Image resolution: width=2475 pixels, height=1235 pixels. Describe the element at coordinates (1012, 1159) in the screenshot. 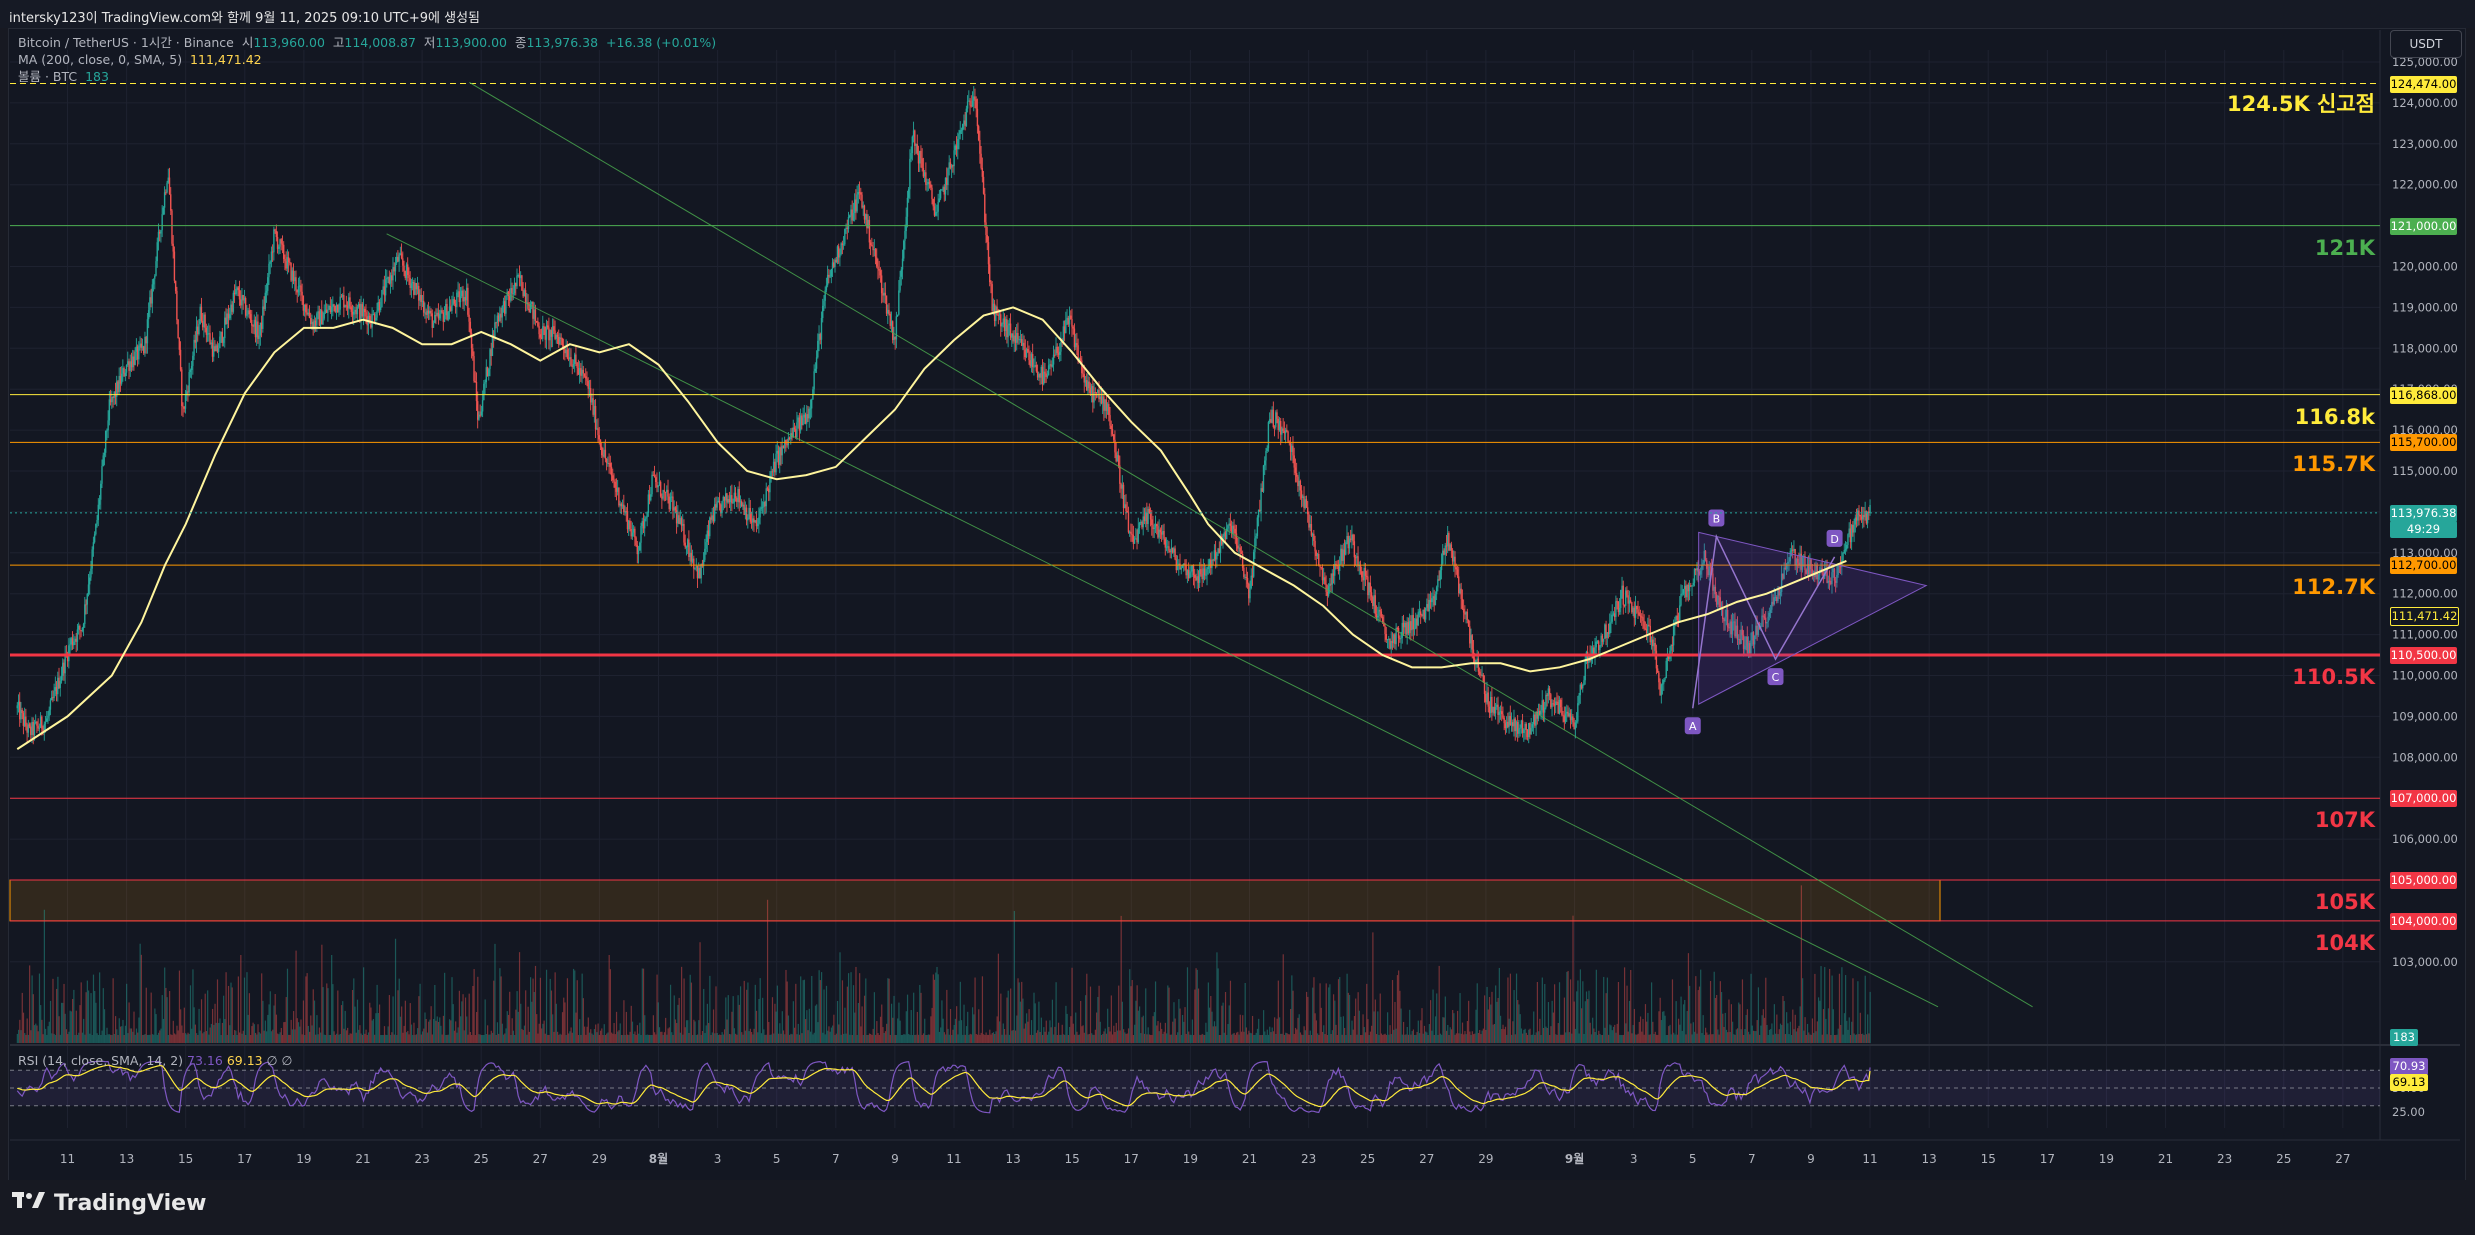

I see `time-axis-label: 13` at that location.